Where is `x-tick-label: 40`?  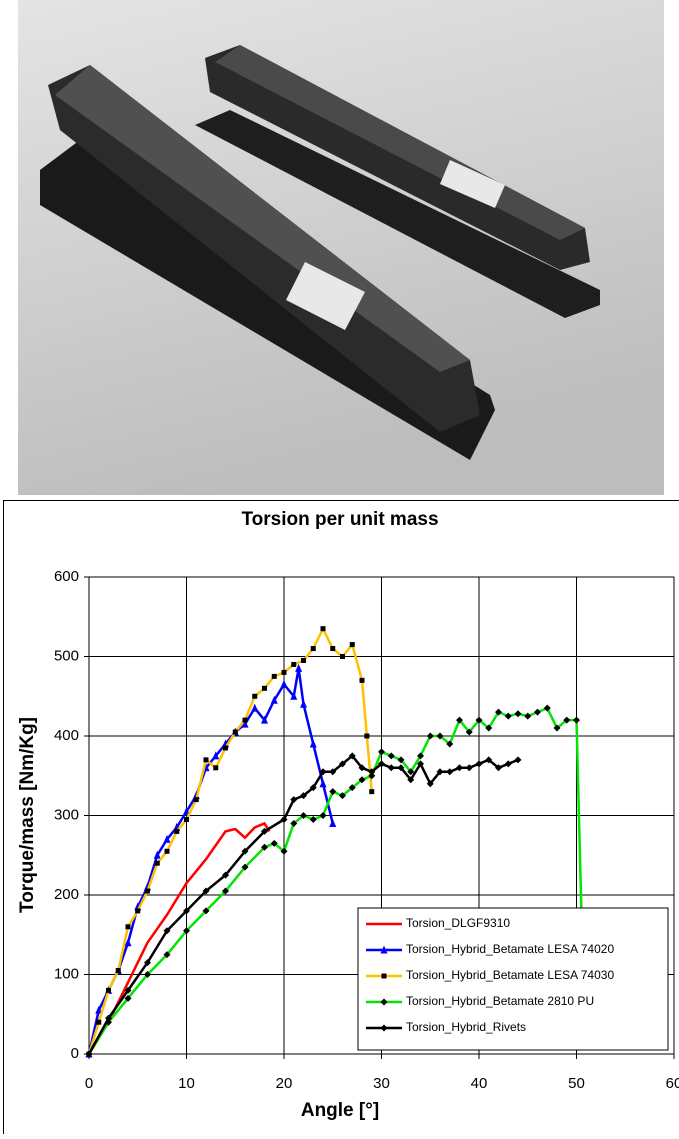
x-tick-label: 40 is located at coordinates (479, 1083).